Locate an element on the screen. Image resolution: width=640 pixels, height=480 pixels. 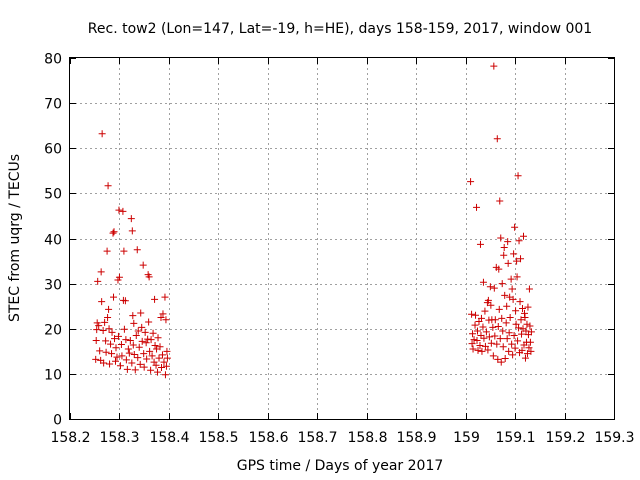
x-tick-label: 158.8 is located at coordinates (367, 438).